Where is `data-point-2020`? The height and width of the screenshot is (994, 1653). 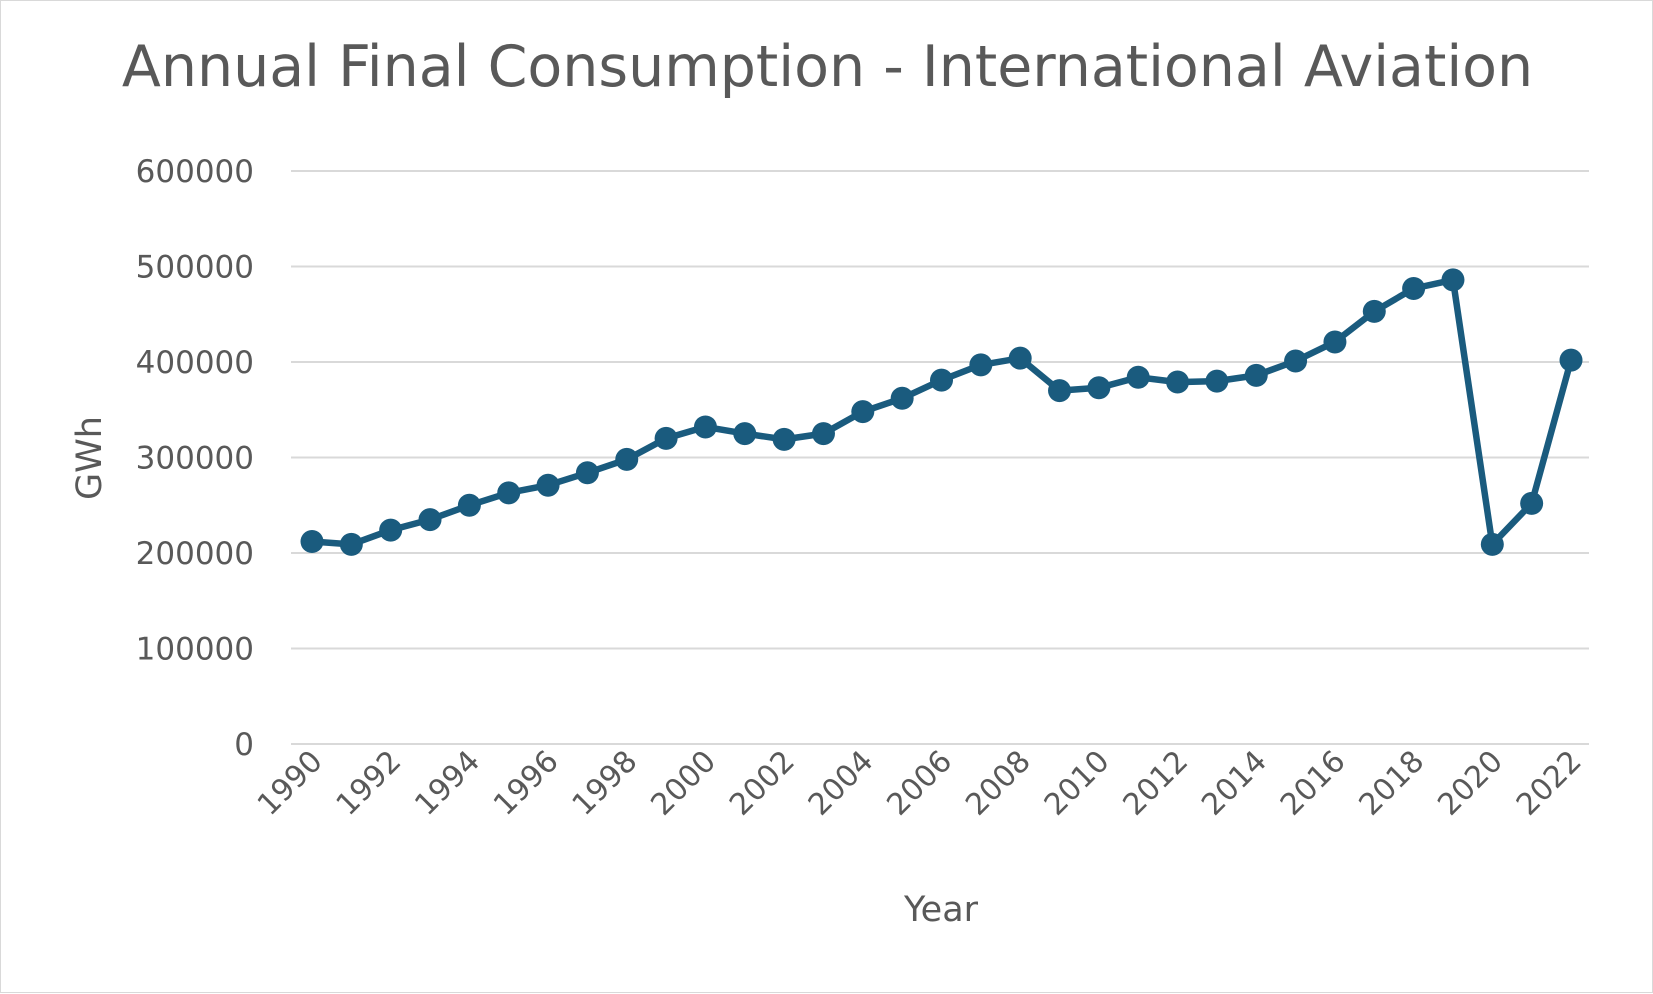
data-point-2020 is located at coordinates (1492, 544).